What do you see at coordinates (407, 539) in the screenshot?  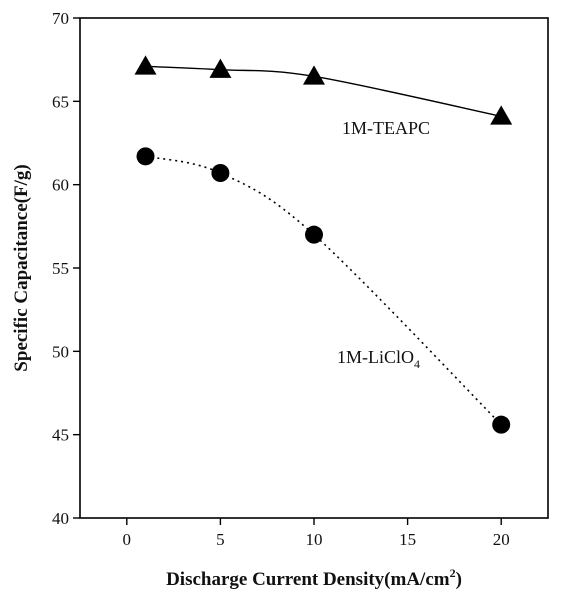 I see `x-tick-label-15: 15` at bounding box center [407, 539].